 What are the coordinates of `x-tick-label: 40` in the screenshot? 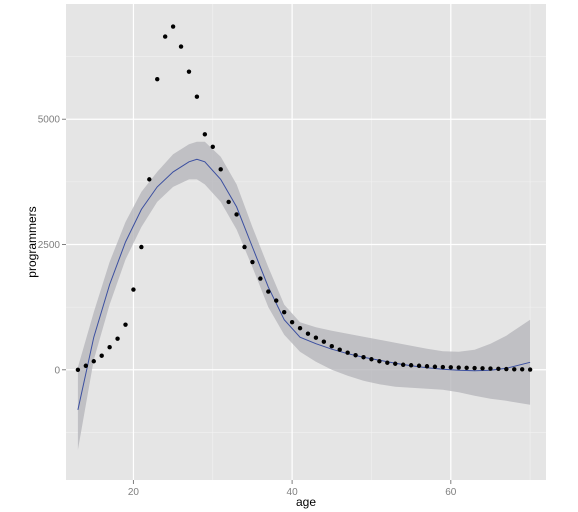 It's located at (293, 492).